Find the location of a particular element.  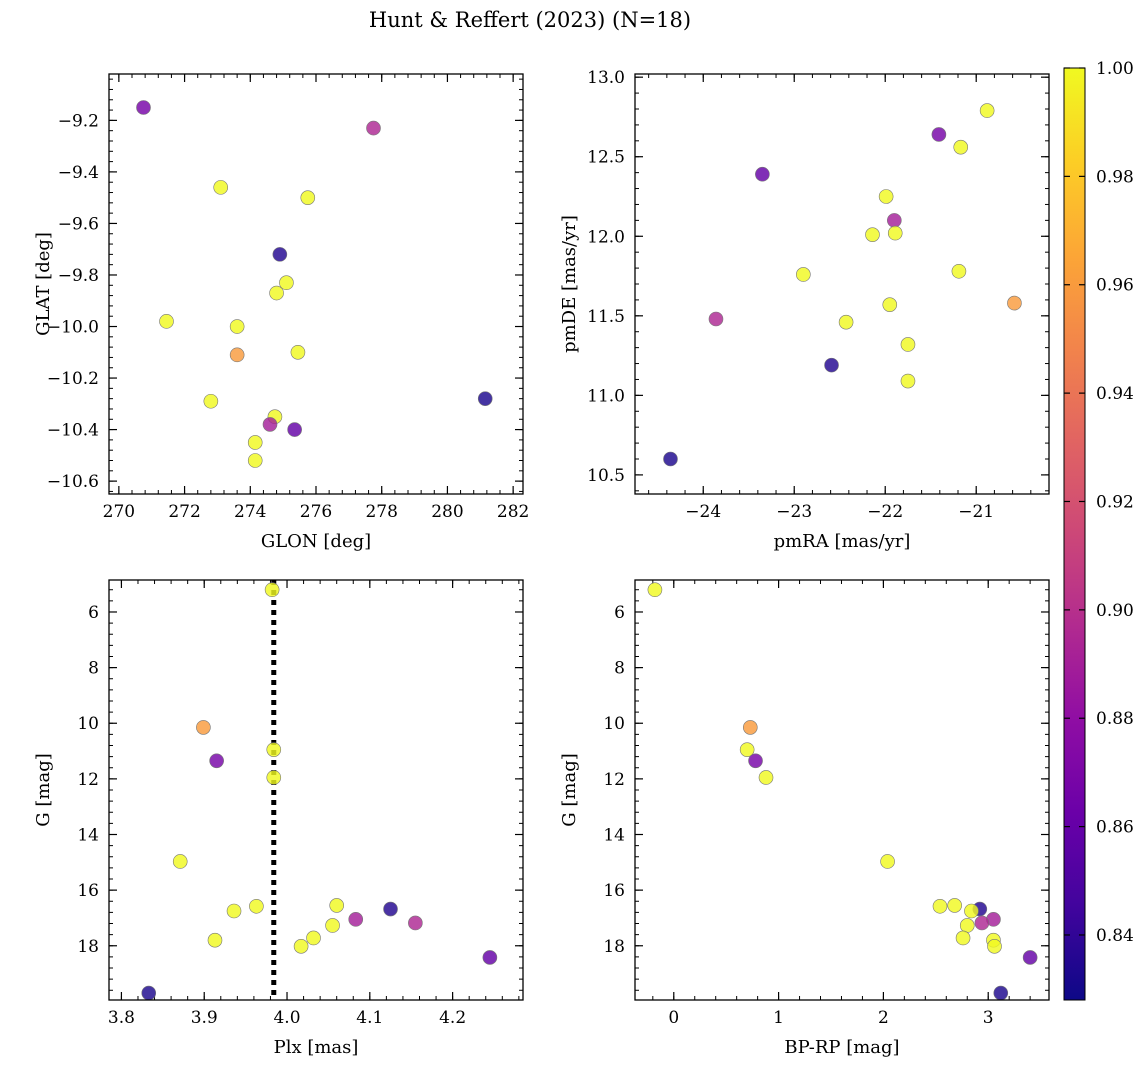

colorbar-tick-label: 1.00 is located at coordinates (1115, 69).